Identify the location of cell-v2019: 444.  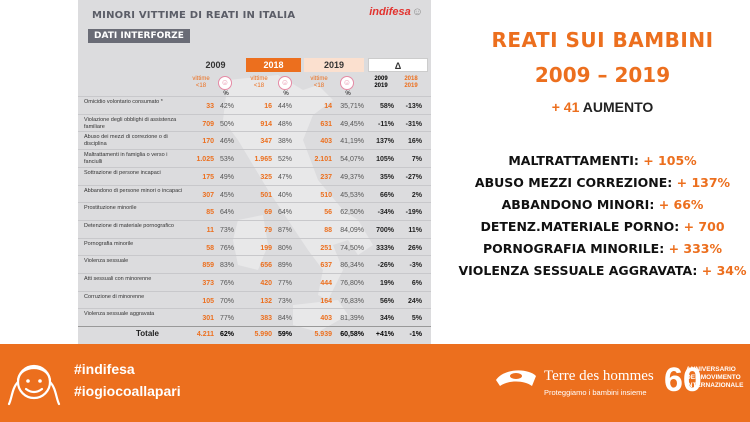
(326, 283).